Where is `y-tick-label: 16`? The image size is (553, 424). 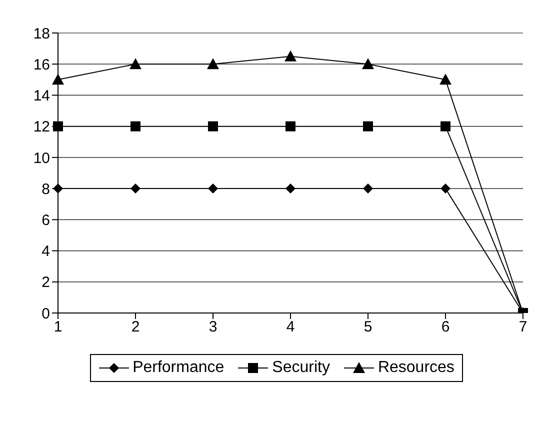
y-tick-label: 16 is located at coordinates (41, 65).